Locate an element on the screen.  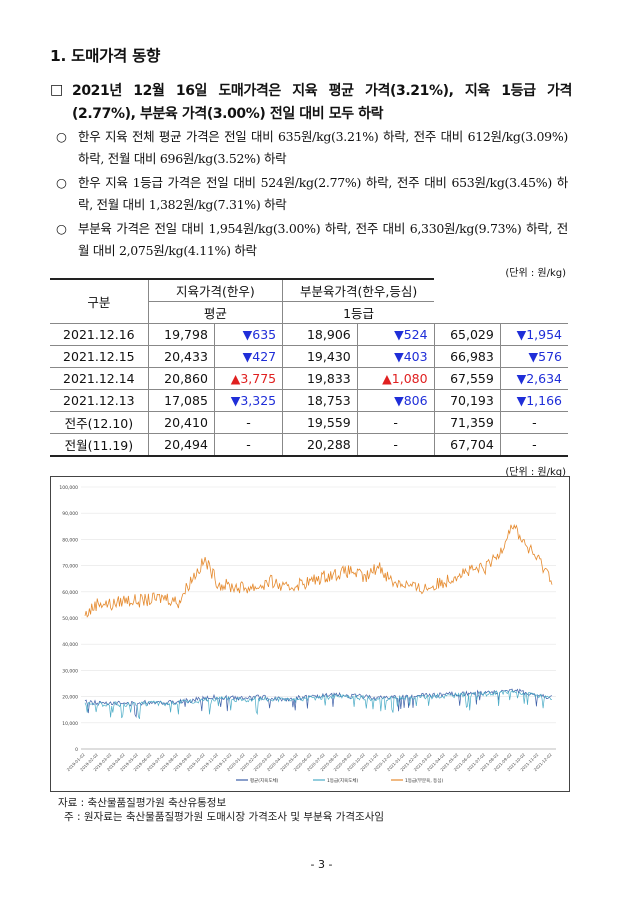
table-row: 전주(12.10) 20,410-19,559-71,359- is located at coordinates (309, 422).